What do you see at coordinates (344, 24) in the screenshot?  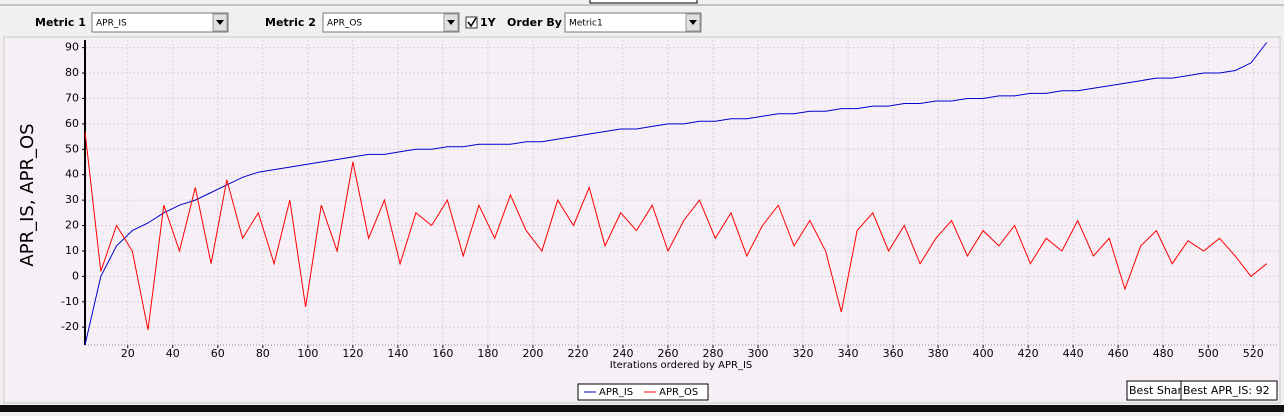 I see `metric2-value: APR_OS` at bounding box center [344, 24].